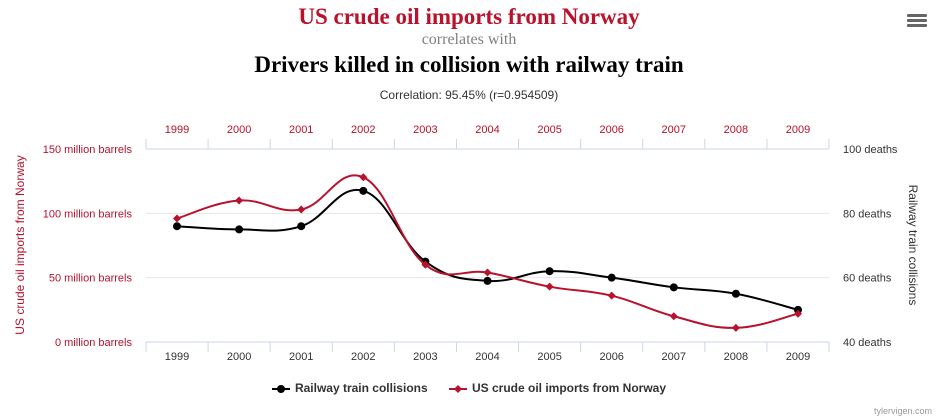 This screenshot has height=420, width=938. What do you see at coordinates (458, 388) in the screenshot?
I see `legend-diamond-icon` at bounding box center [458, 388].